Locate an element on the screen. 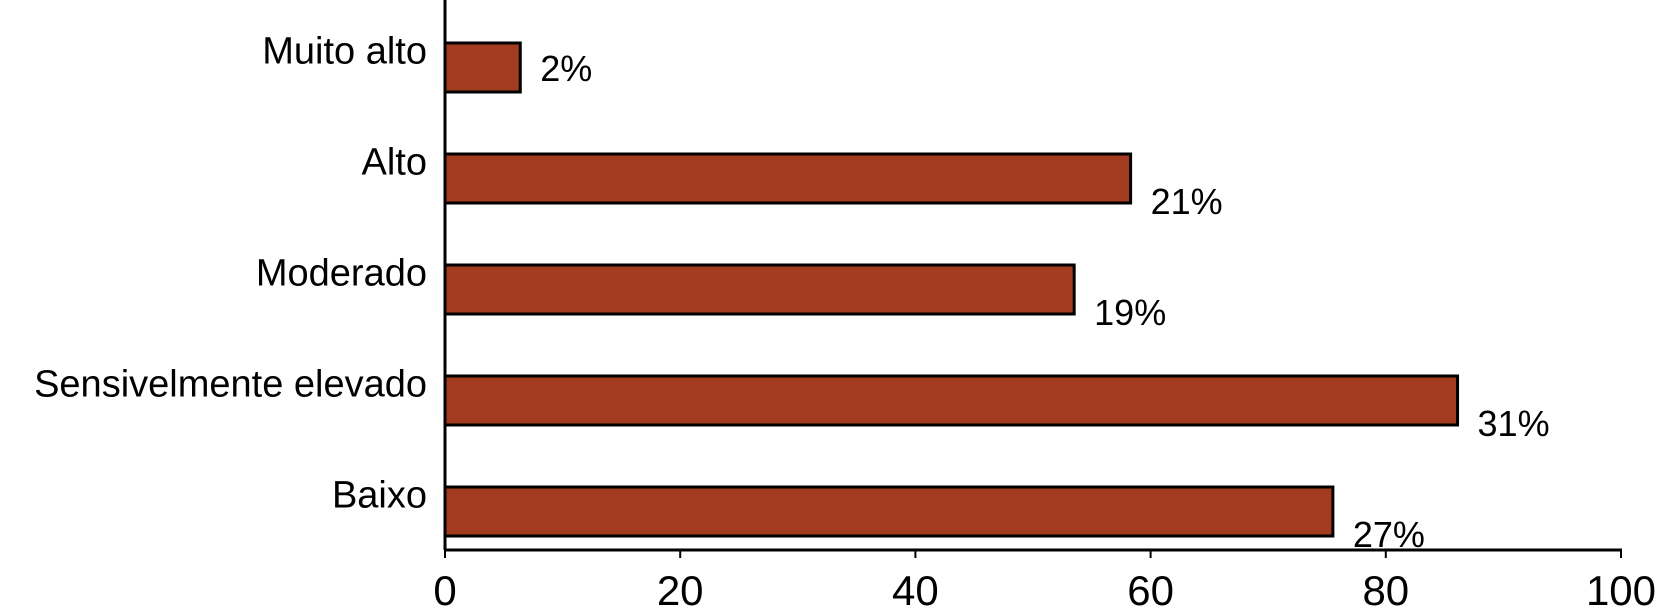 This screenshot has width=1659, height=616. bar-annotation: 19% is located at coordinates (1130, 312).